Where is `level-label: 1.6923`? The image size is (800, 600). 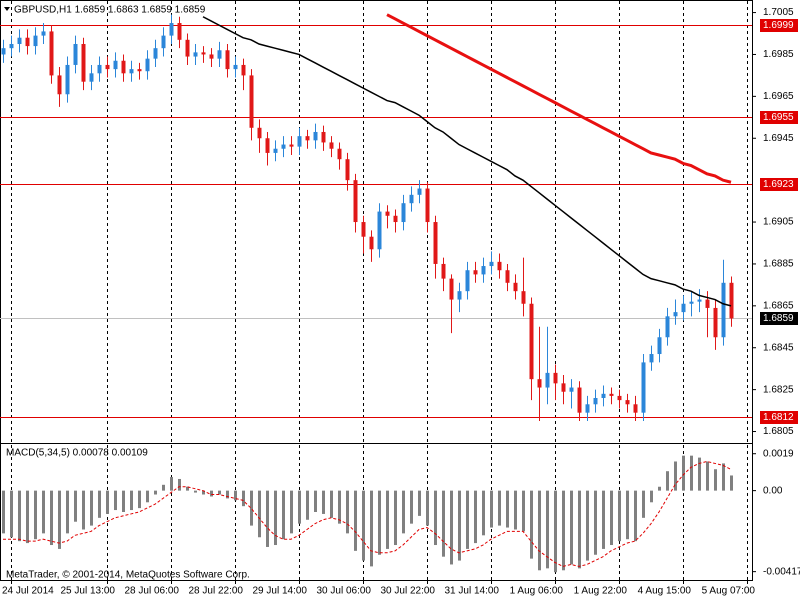 level-label: 1.6923 is located at coordinates (778, 184).